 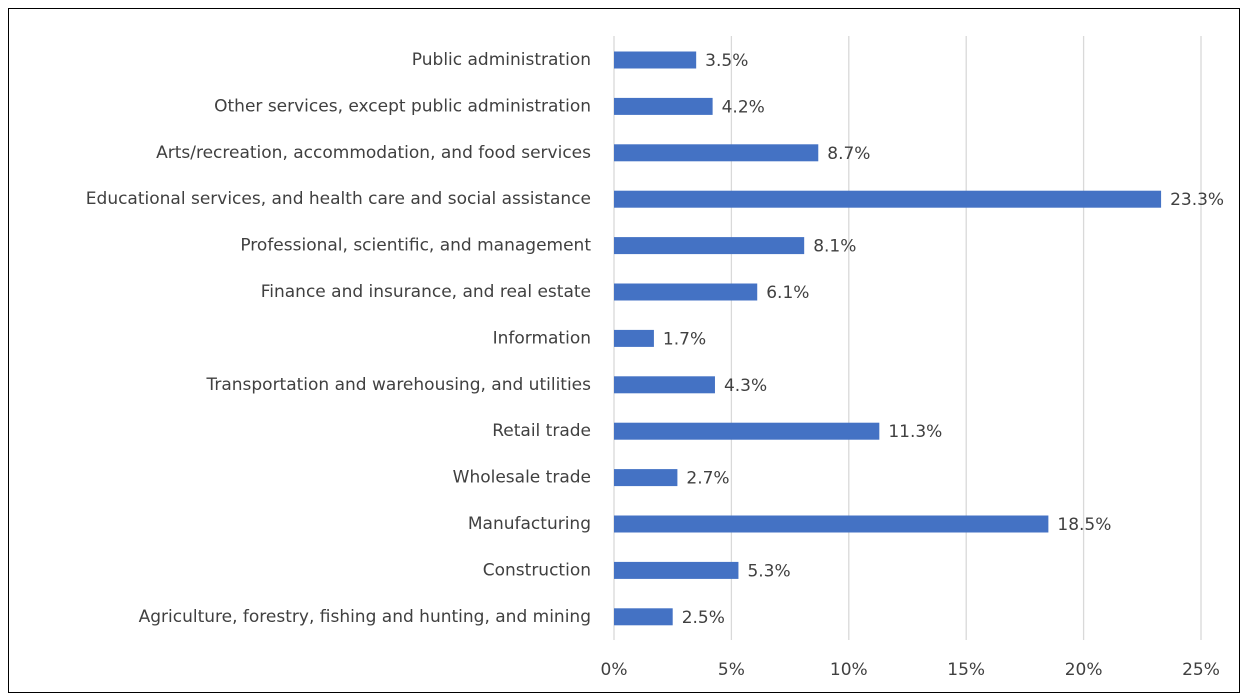 What do you see at coordinates (501, 60) in the screenshot?
I see `category-label: Public administration` at bounding box center [501, 60].